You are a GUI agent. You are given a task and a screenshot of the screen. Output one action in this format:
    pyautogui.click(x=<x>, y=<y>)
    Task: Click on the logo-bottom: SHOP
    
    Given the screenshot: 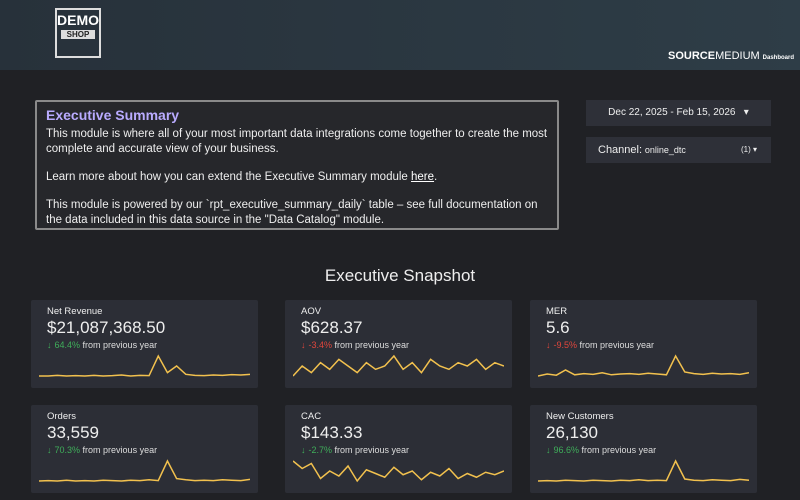 What is the action you would take?
    pyautogui.click(x=78, y=34)
    